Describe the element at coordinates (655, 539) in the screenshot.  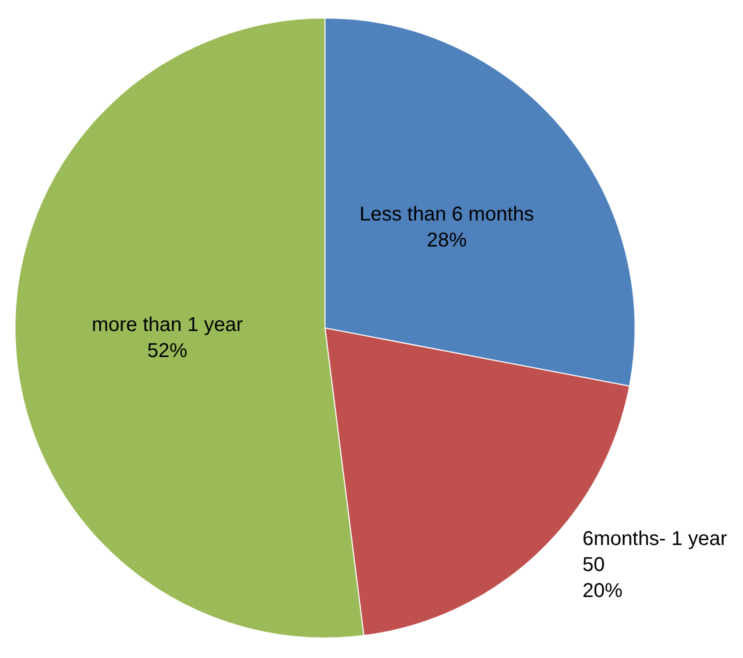
I see `slice-label: 6months- 1 year` at that location.